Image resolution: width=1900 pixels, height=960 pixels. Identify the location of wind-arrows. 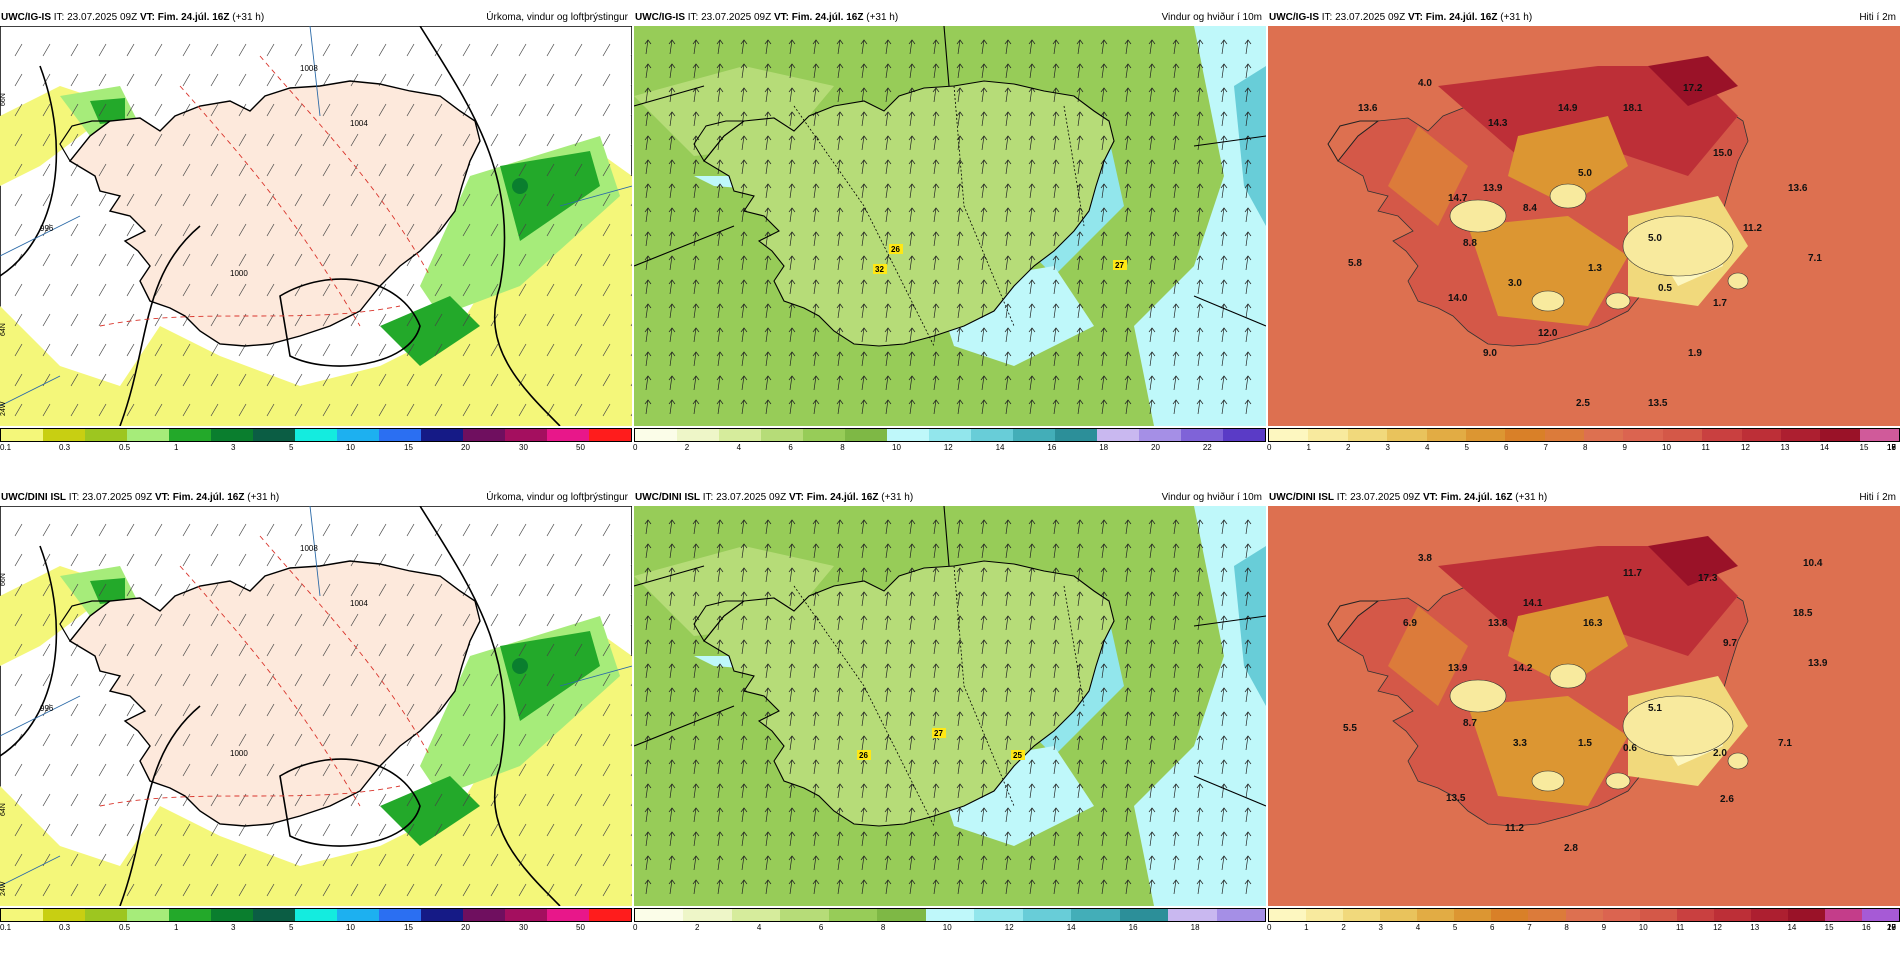
(948, 227).